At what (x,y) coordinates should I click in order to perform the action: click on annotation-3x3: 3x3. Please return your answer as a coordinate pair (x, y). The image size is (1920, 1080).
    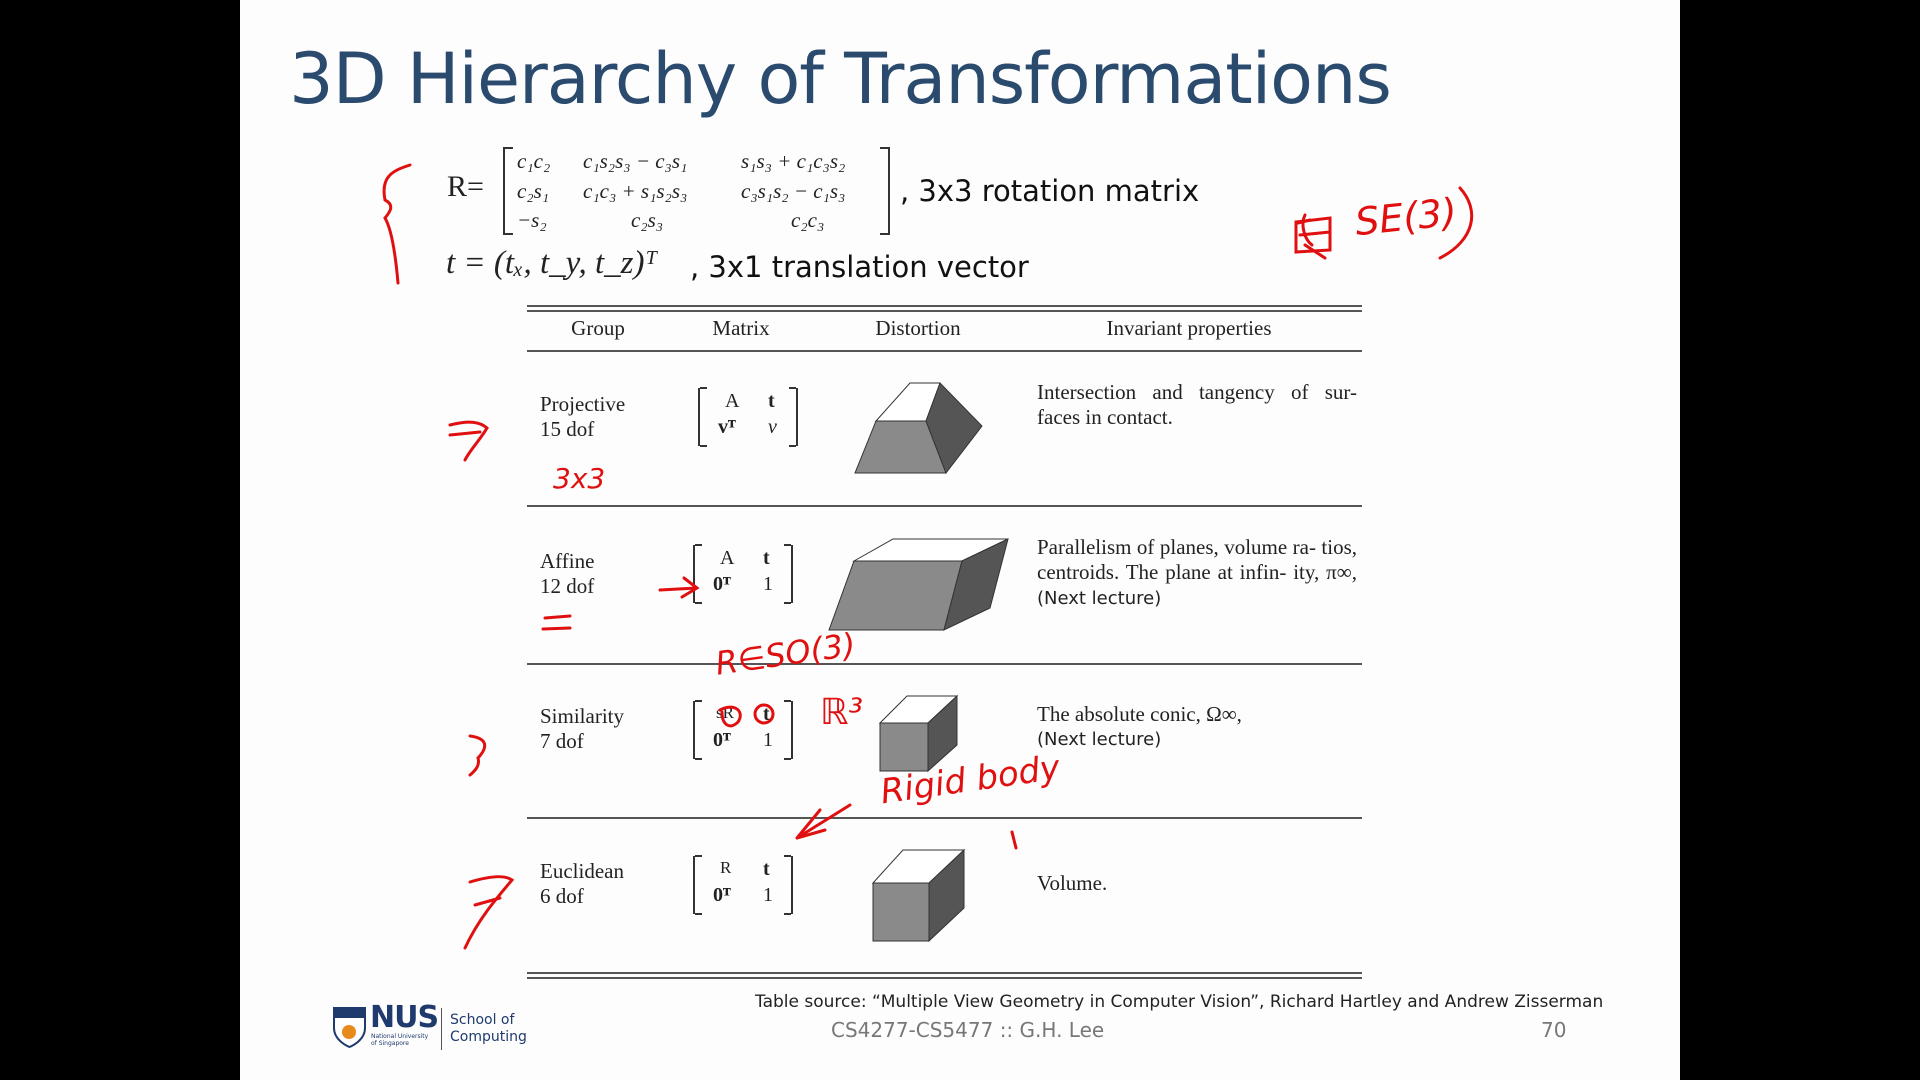
    Looking at the image, I should click on (579, 478).